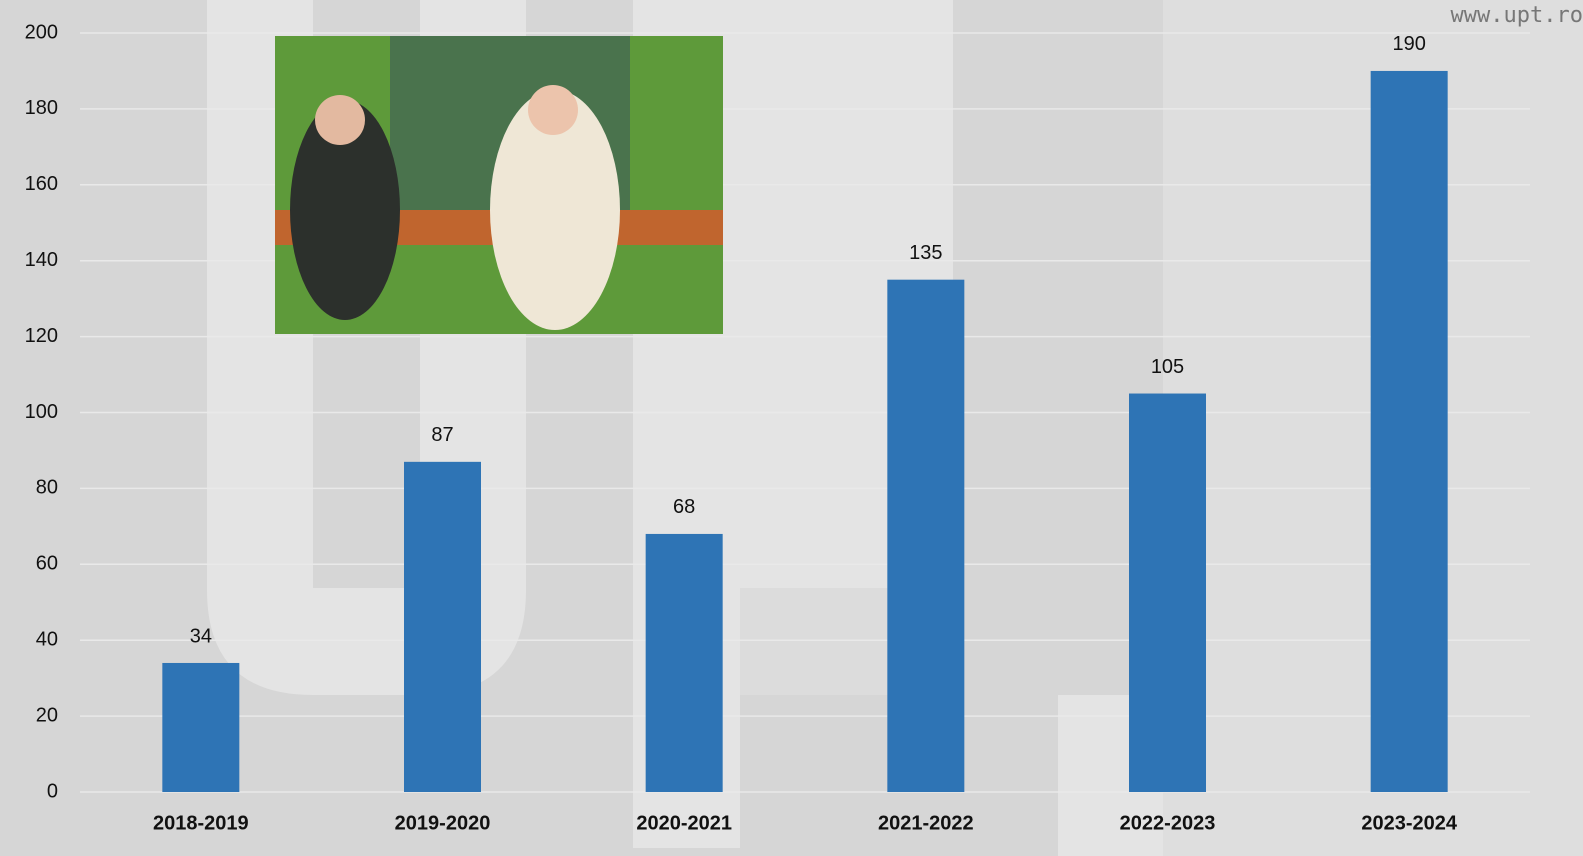 The width and height of the screenshot is (1583, 856). What do you see at coordinates (41, 184) in the screenshot?
I see `y-tick-label: 160` at bounding box center [41, 184].